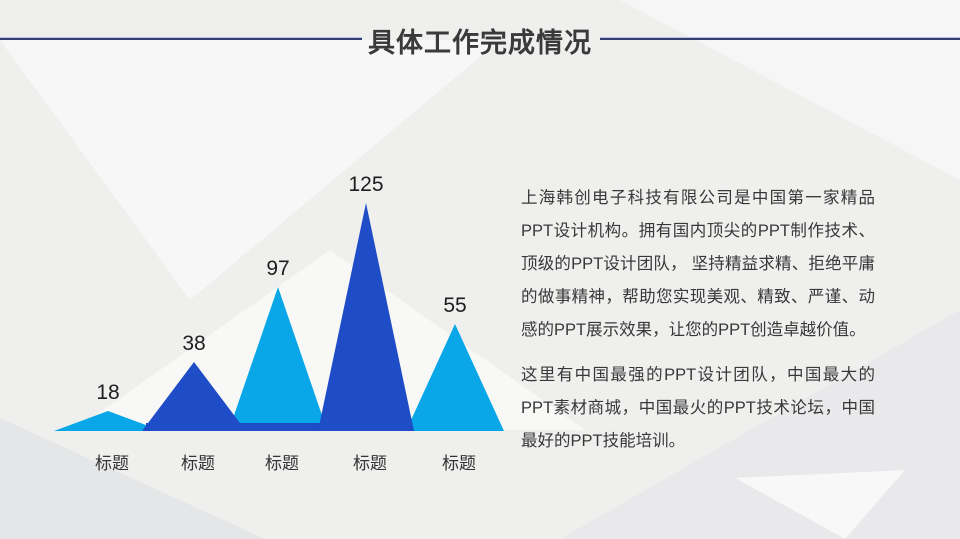 This screenshot has width=960, height=539. What do you see at coordinates (480, 43) in the screenshot?
I see `page-title: 具体工作完成情况` at bounding box center [480, 43].